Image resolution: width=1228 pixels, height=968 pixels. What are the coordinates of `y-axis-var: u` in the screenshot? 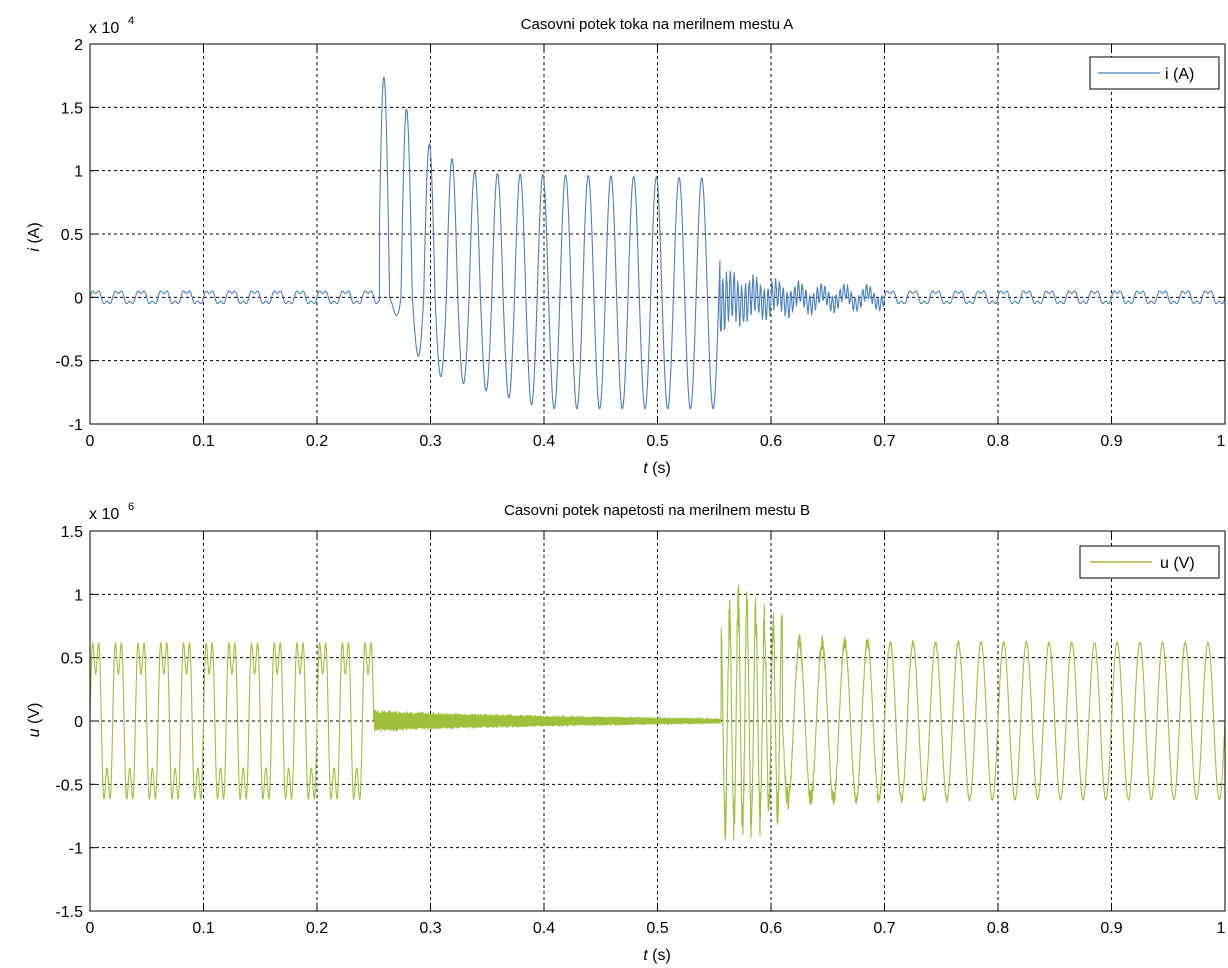 It's located at (34, 732).